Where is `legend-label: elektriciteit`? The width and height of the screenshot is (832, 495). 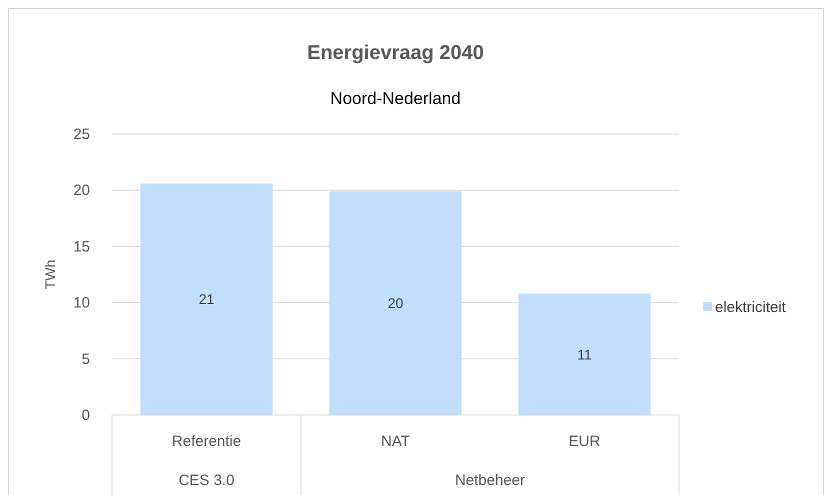
legend-label: elektriciteit is located at coordinates (751, 307).